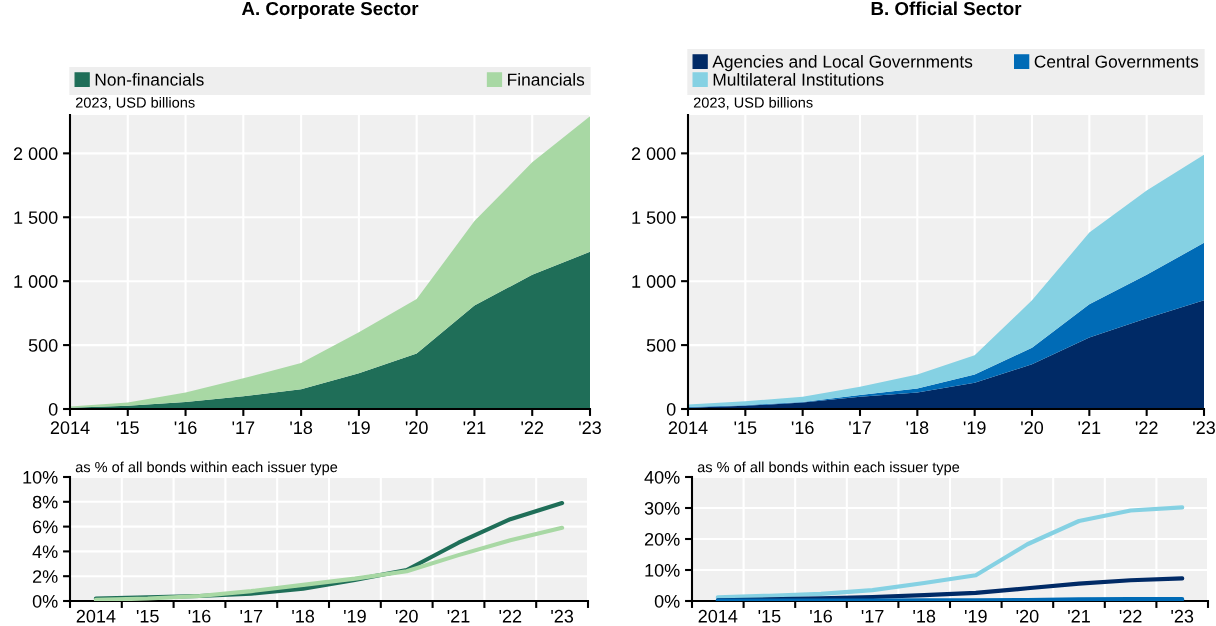 The image size is (1216, 626). I want to click on y-tick-label: 4%, so click(45, 552).